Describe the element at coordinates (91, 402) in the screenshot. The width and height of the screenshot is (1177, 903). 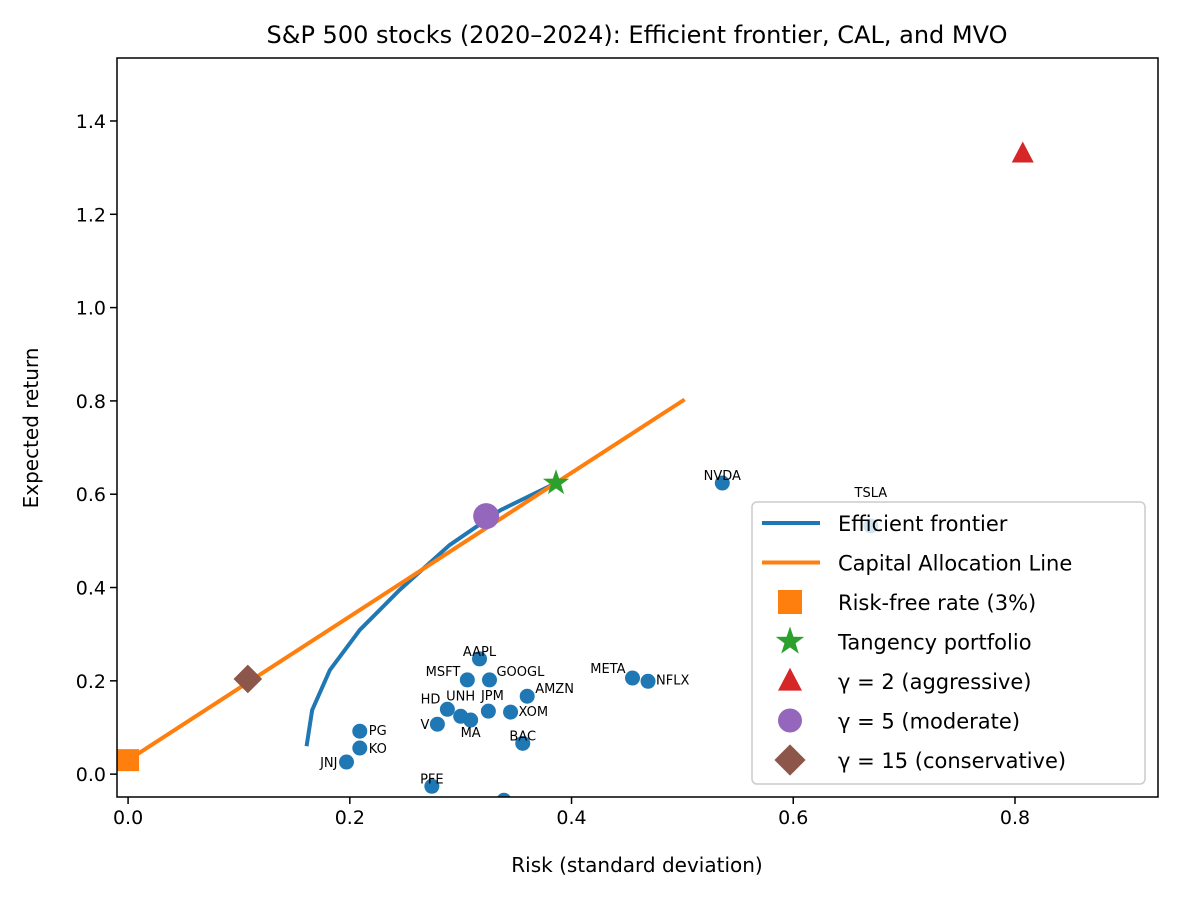
I see `y-tick-label: 0.8` at that location.